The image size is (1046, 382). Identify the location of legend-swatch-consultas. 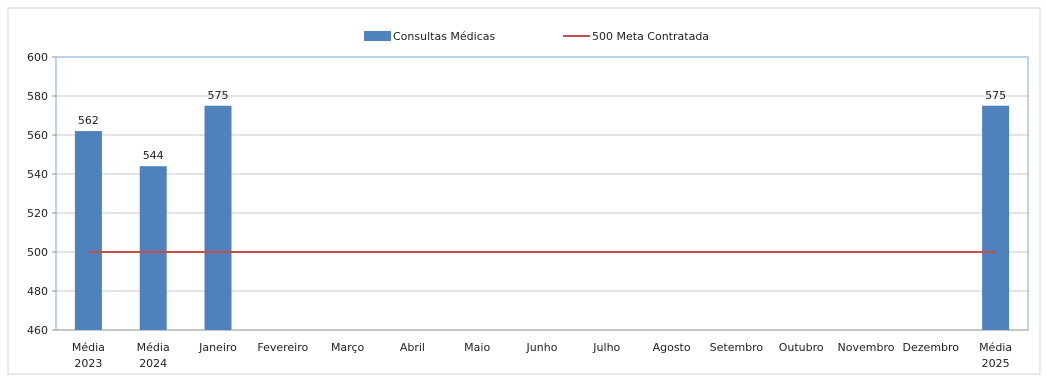
(377, 36).